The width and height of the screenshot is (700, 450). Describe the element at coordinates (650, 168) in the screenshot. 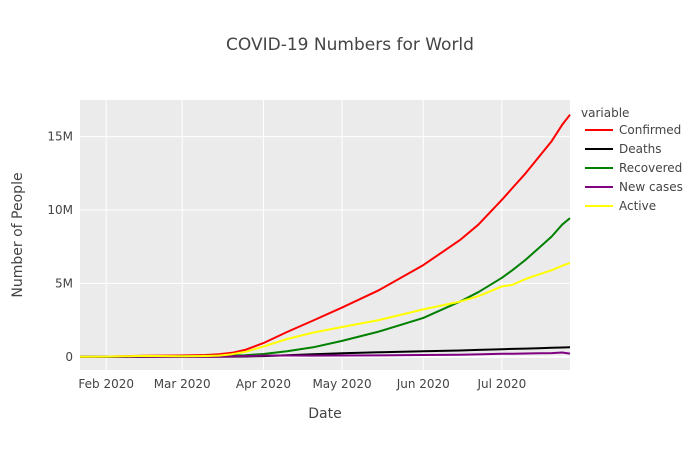

I see `legend-label-recovered: Recovered` at that location.